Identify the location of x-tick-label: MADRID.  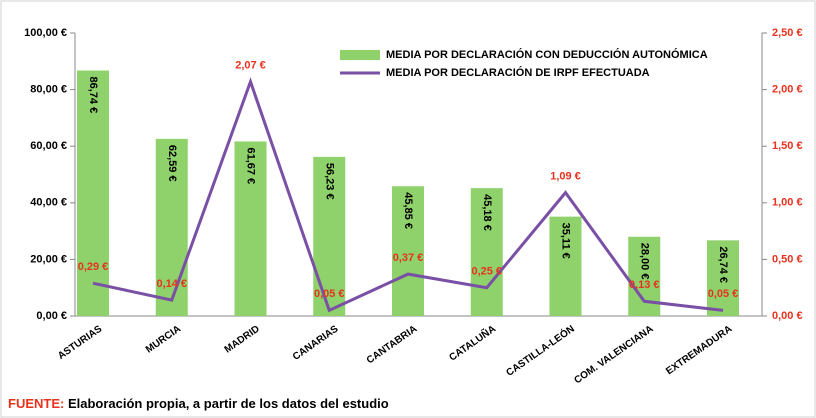
(242, 340).